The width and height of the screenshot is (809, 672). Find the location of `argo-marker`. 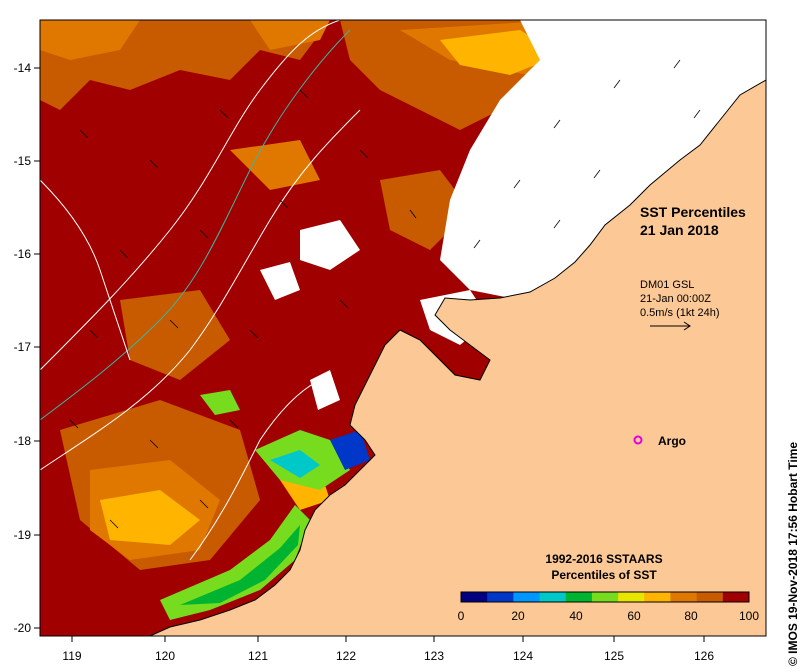

argo-marker is located at coordinates (638, 440).